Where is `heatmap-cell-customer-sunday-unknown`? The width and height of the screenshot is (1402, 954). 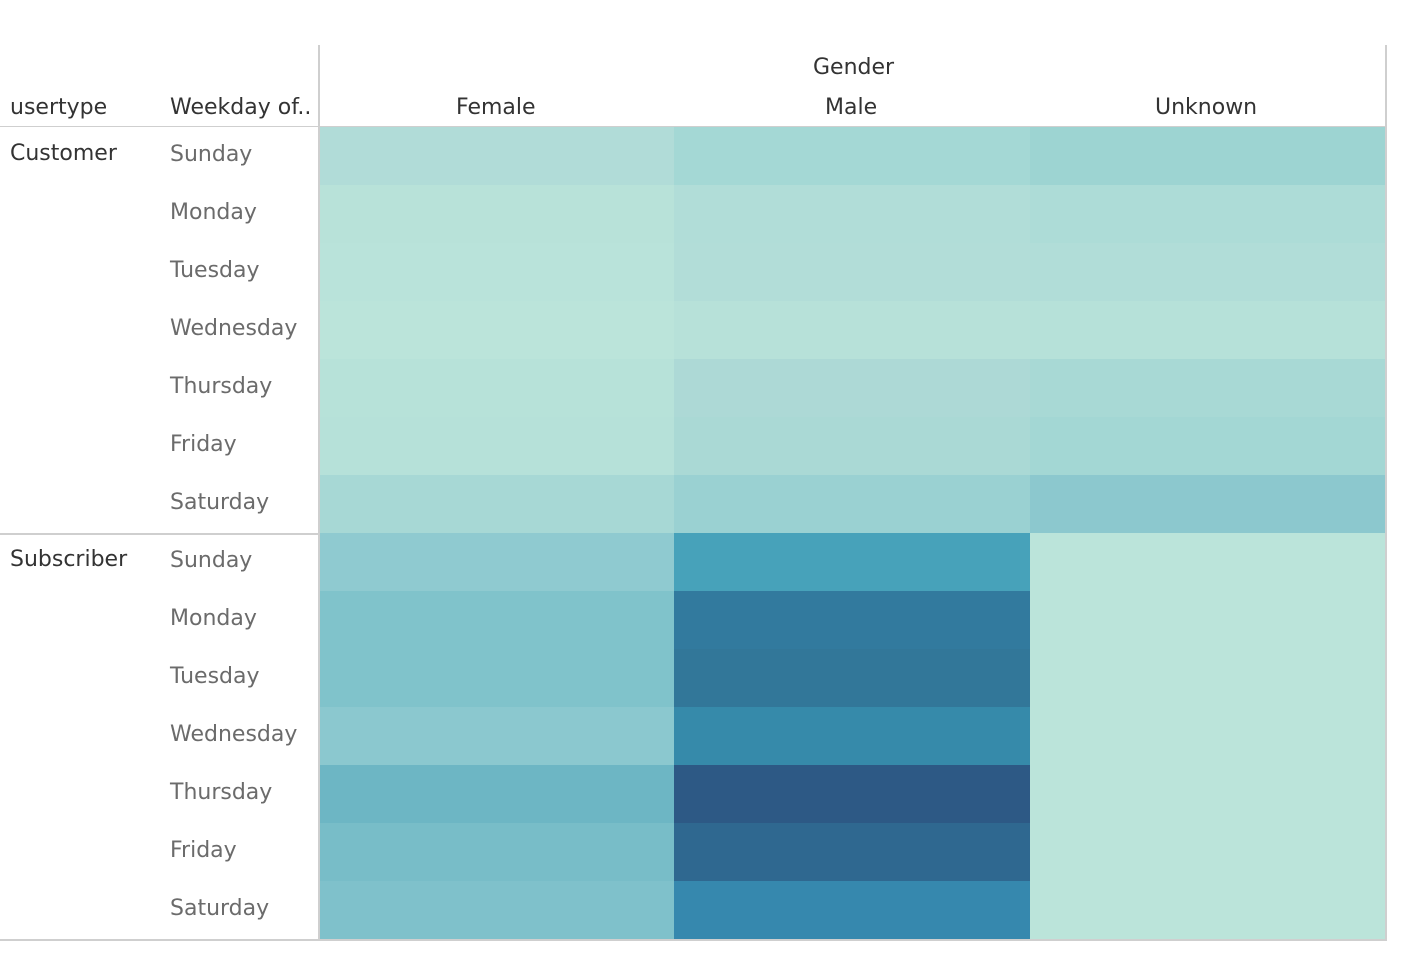
heatmap-cell-customer-sunday-unknown is located at coordinates (1207, 156).